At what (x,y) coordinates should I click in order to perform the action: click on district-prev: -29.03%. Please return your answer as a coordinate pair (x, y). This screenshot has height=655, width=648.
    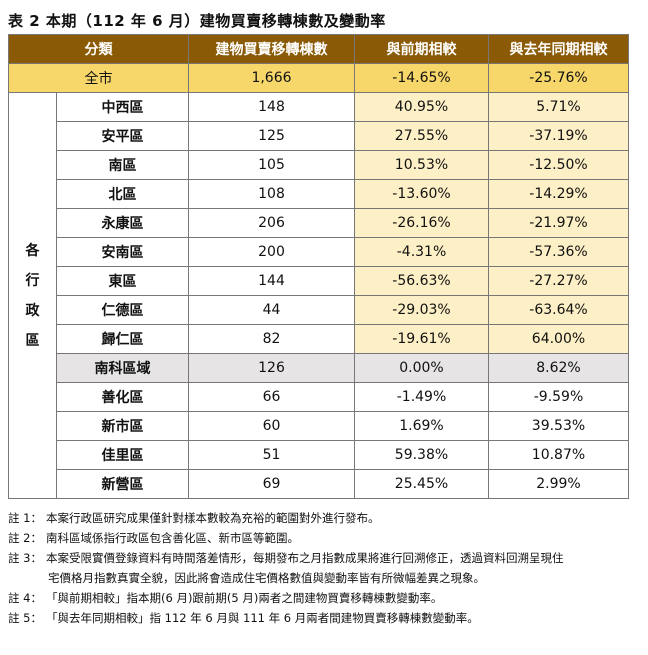
    Looking at the image, I should click on (421, 310).